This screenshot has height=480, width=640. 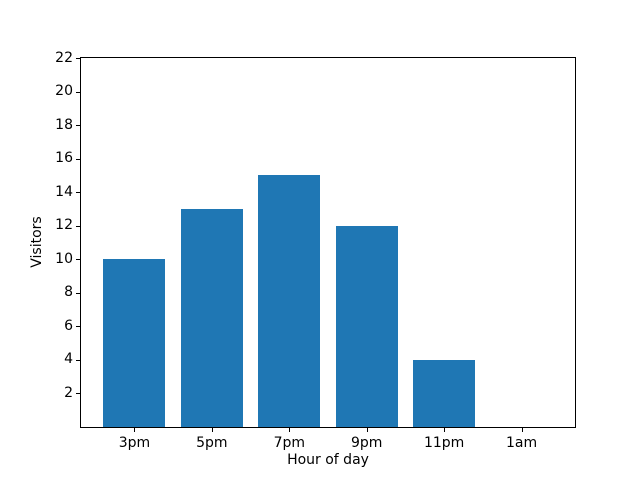 I want to click on x-tick-label: 1am, so click(x=522, y=443).